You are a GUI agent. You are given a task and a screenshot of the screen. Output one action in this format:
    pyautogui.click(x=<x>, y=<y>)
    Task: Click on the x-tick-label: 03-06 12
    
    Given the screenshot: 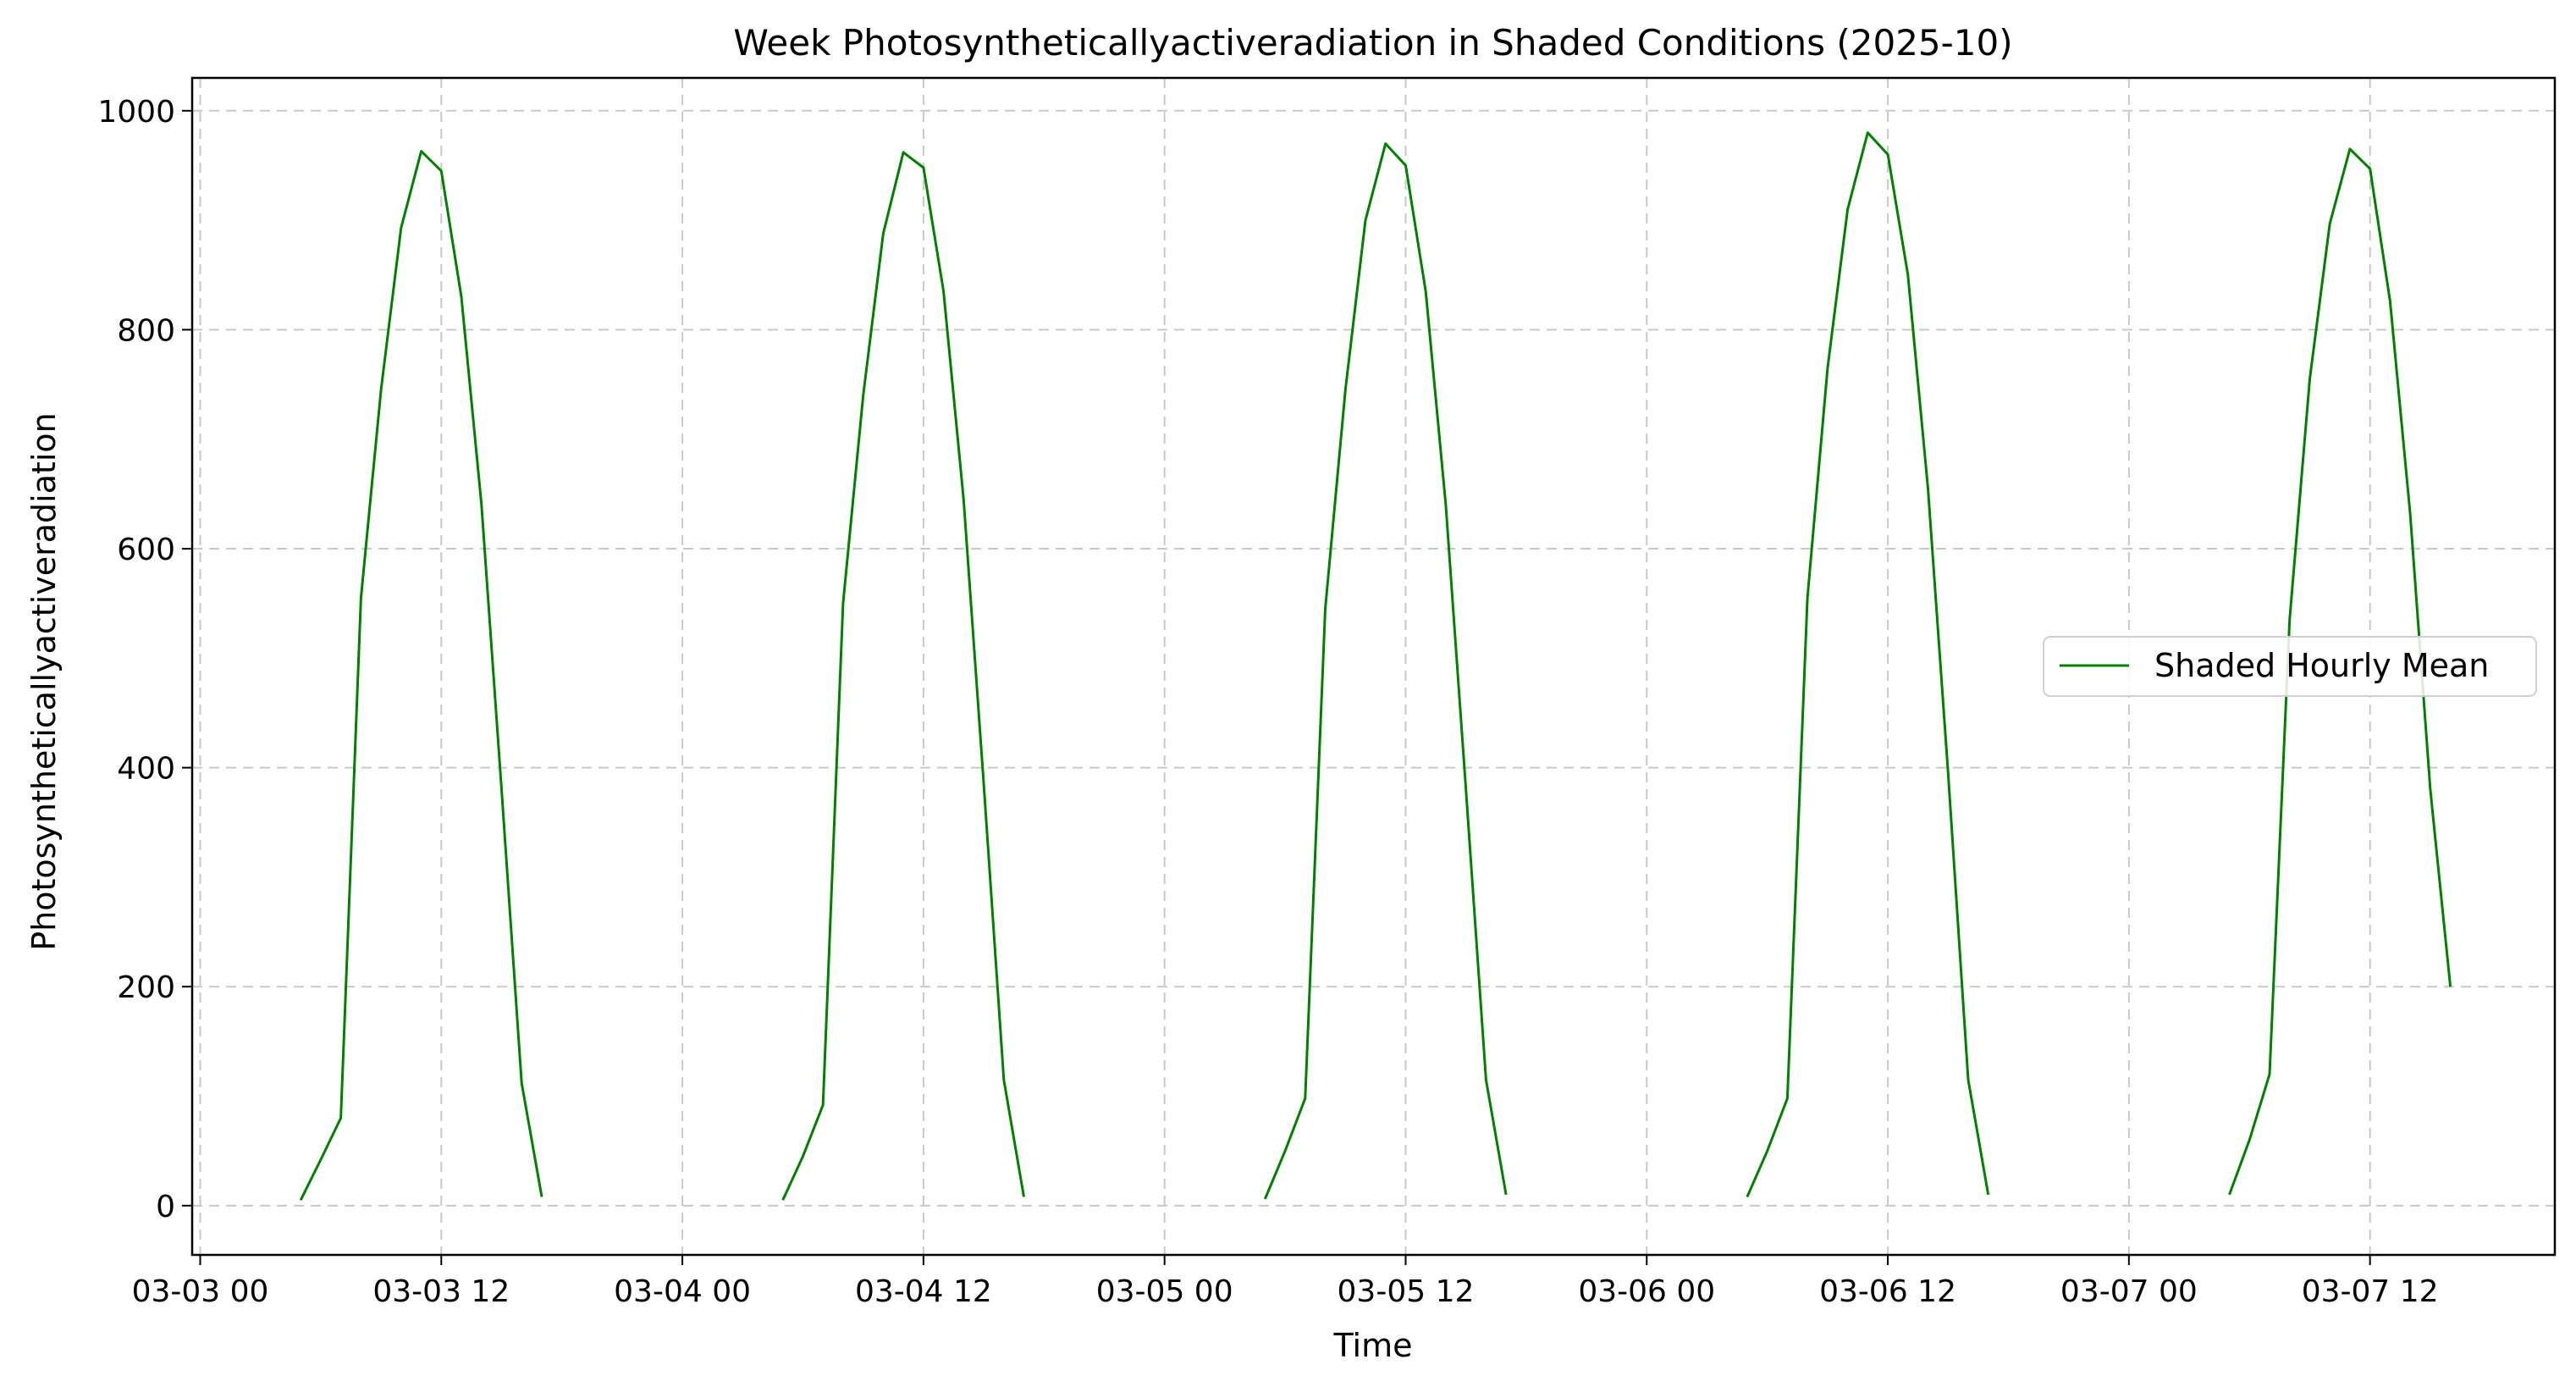 What is the action you would take?
    pyautogui.click(x=1888, y=1291)
    